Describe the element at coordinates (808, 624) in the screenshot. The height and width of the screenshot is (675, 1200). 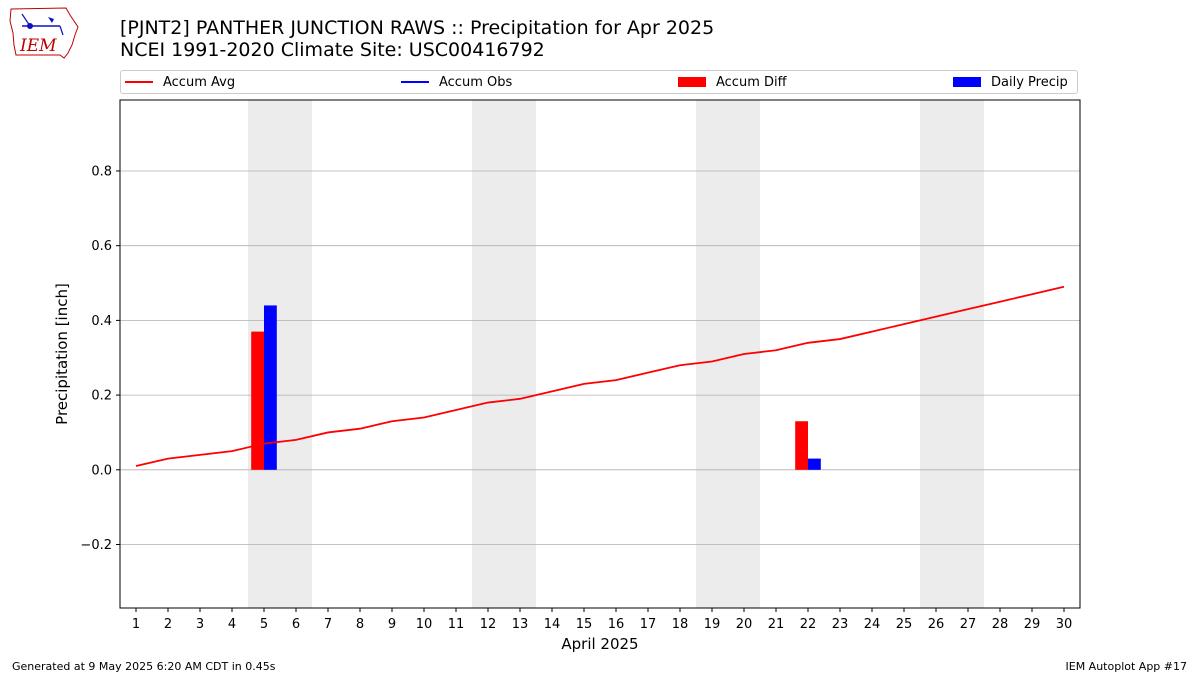
I see `x-tick-label: 22` at that location.